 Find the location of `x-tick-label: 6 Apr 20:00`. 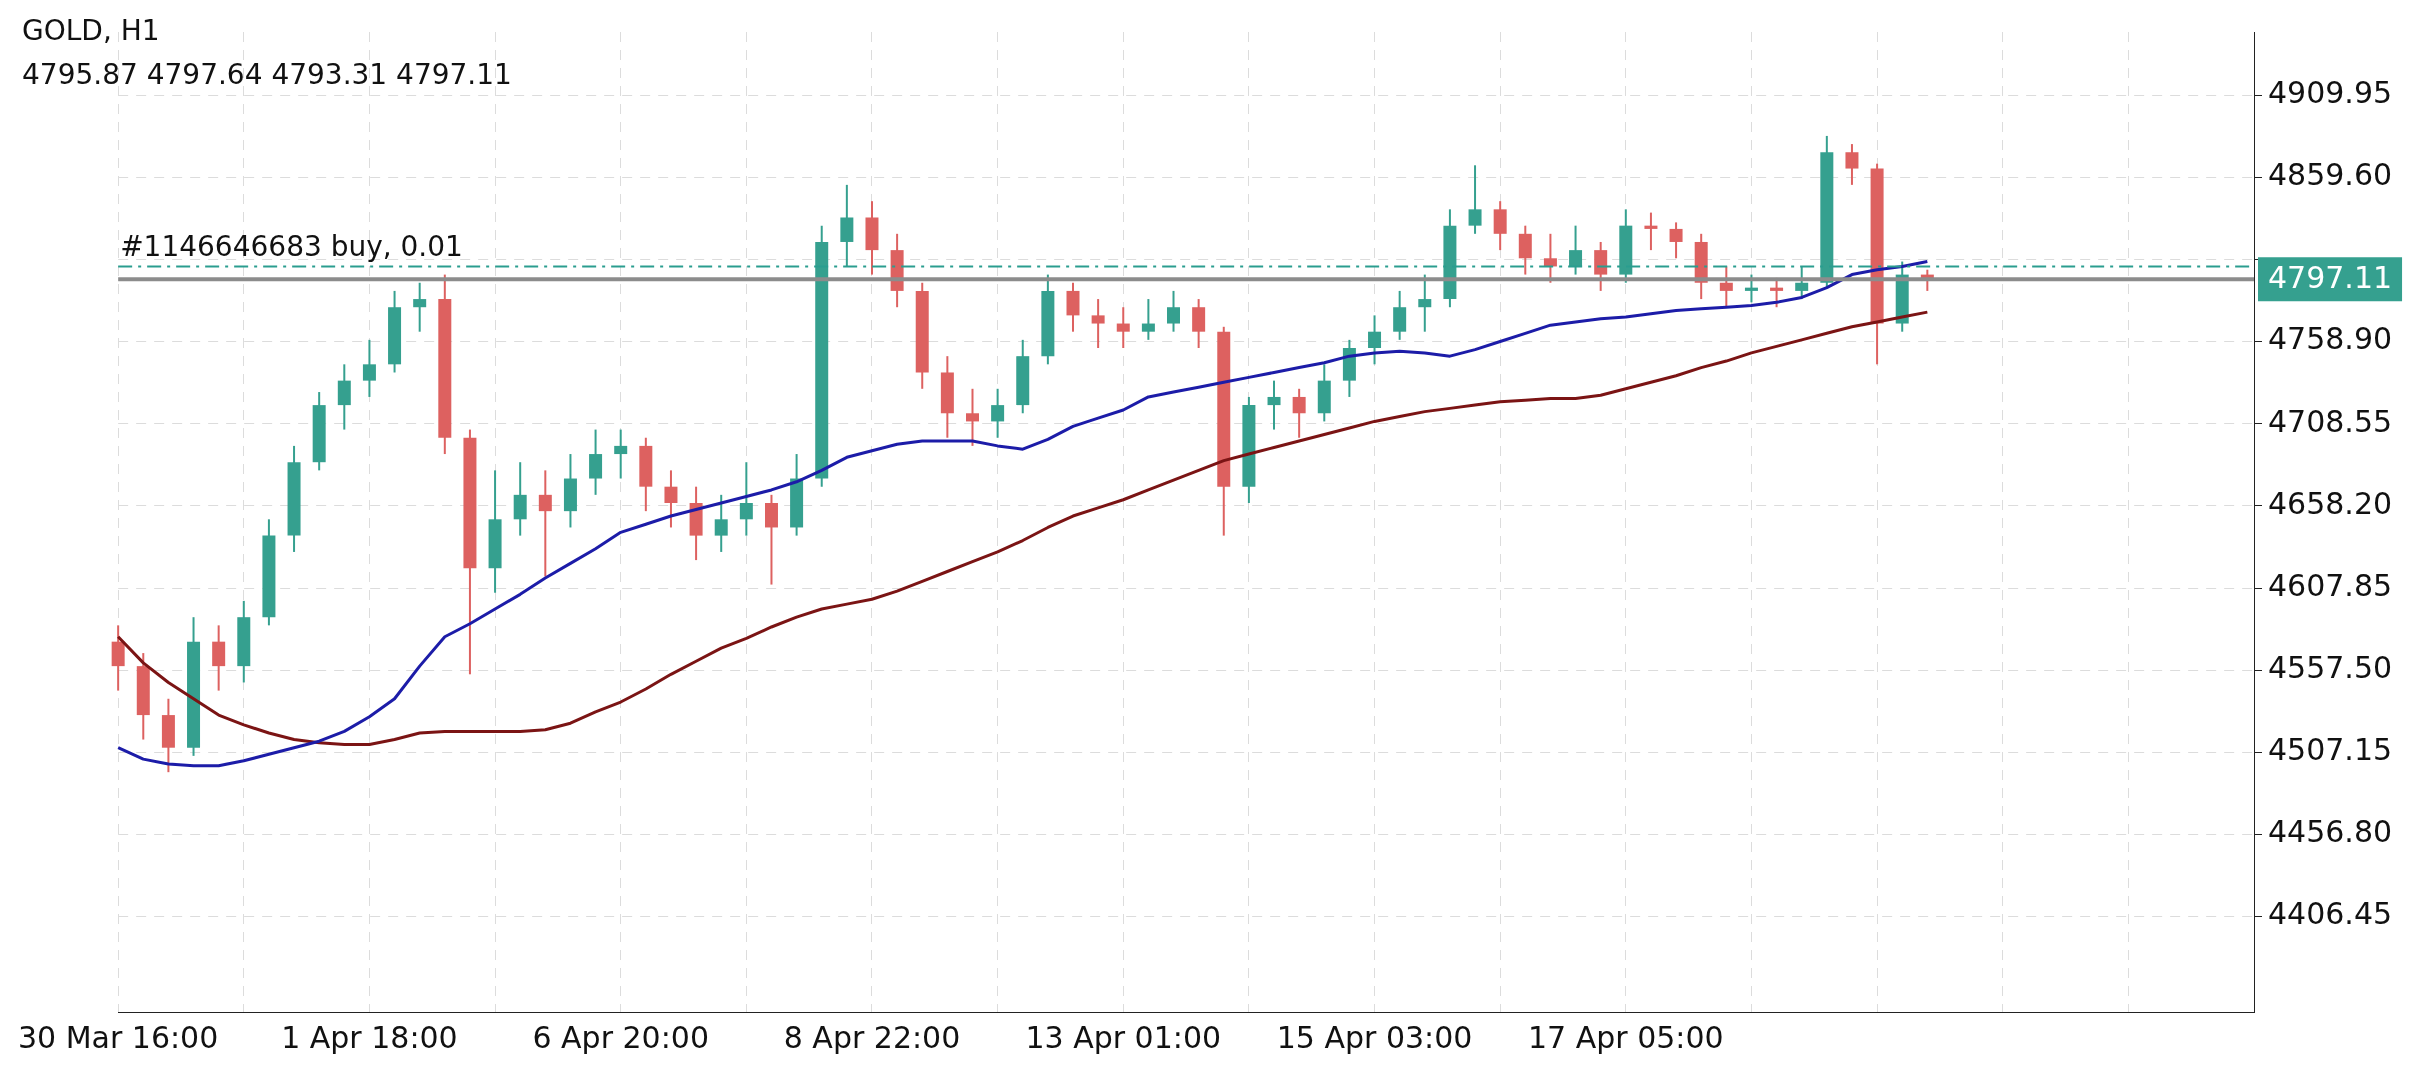

x-tick-label: 6 Apr 20:00 is located at coordinates (620, 1037).